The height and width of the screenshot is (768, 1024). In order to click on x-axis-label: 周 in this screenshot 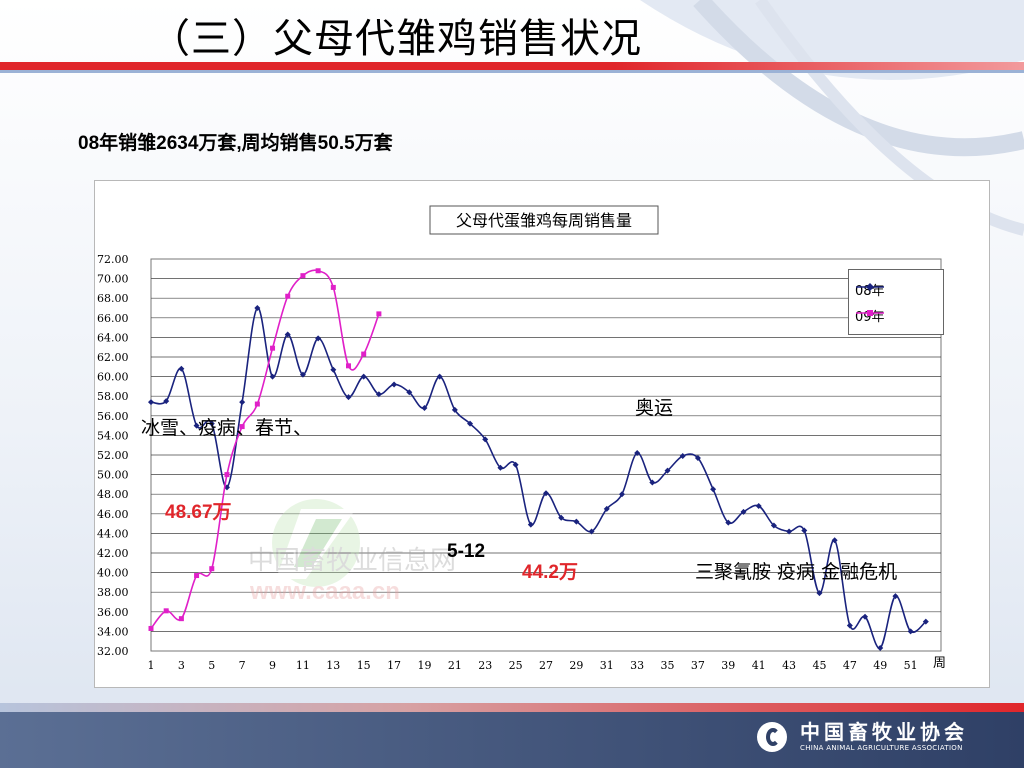, I will do `click(939, 663)`.